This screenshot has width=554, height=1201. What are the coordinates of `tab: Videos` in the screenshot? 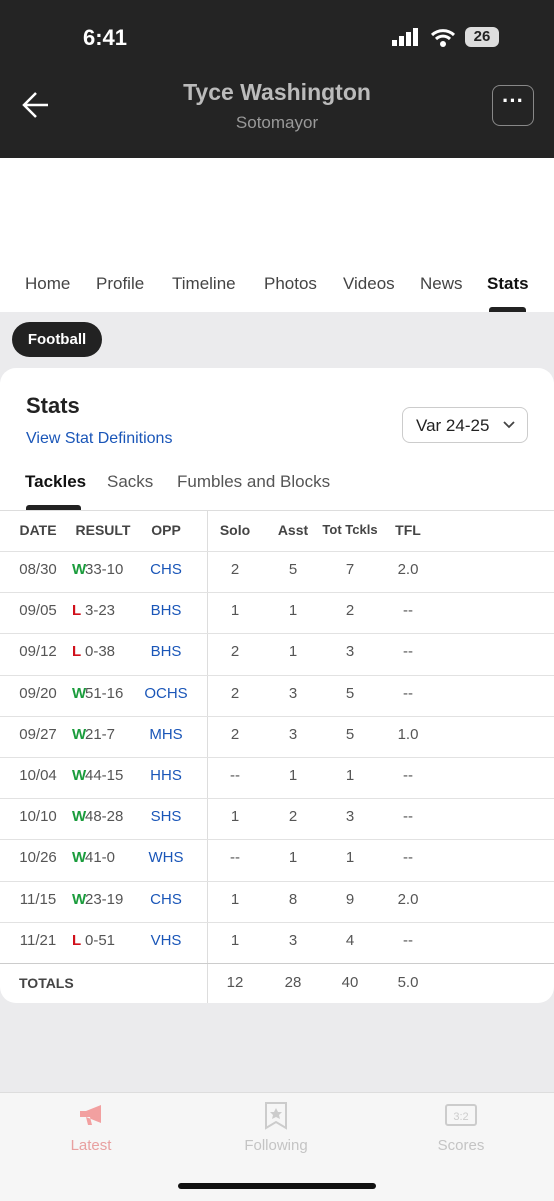 It's located at (369, 283).